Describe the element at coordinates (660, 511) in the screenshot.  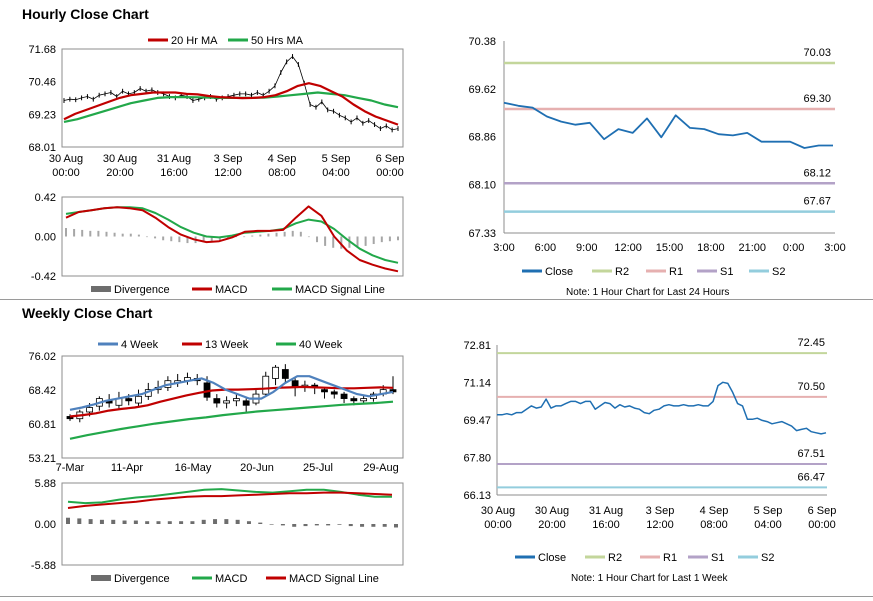
I see `weekly-close-x-tick-line1: 3 Sep` at that location.